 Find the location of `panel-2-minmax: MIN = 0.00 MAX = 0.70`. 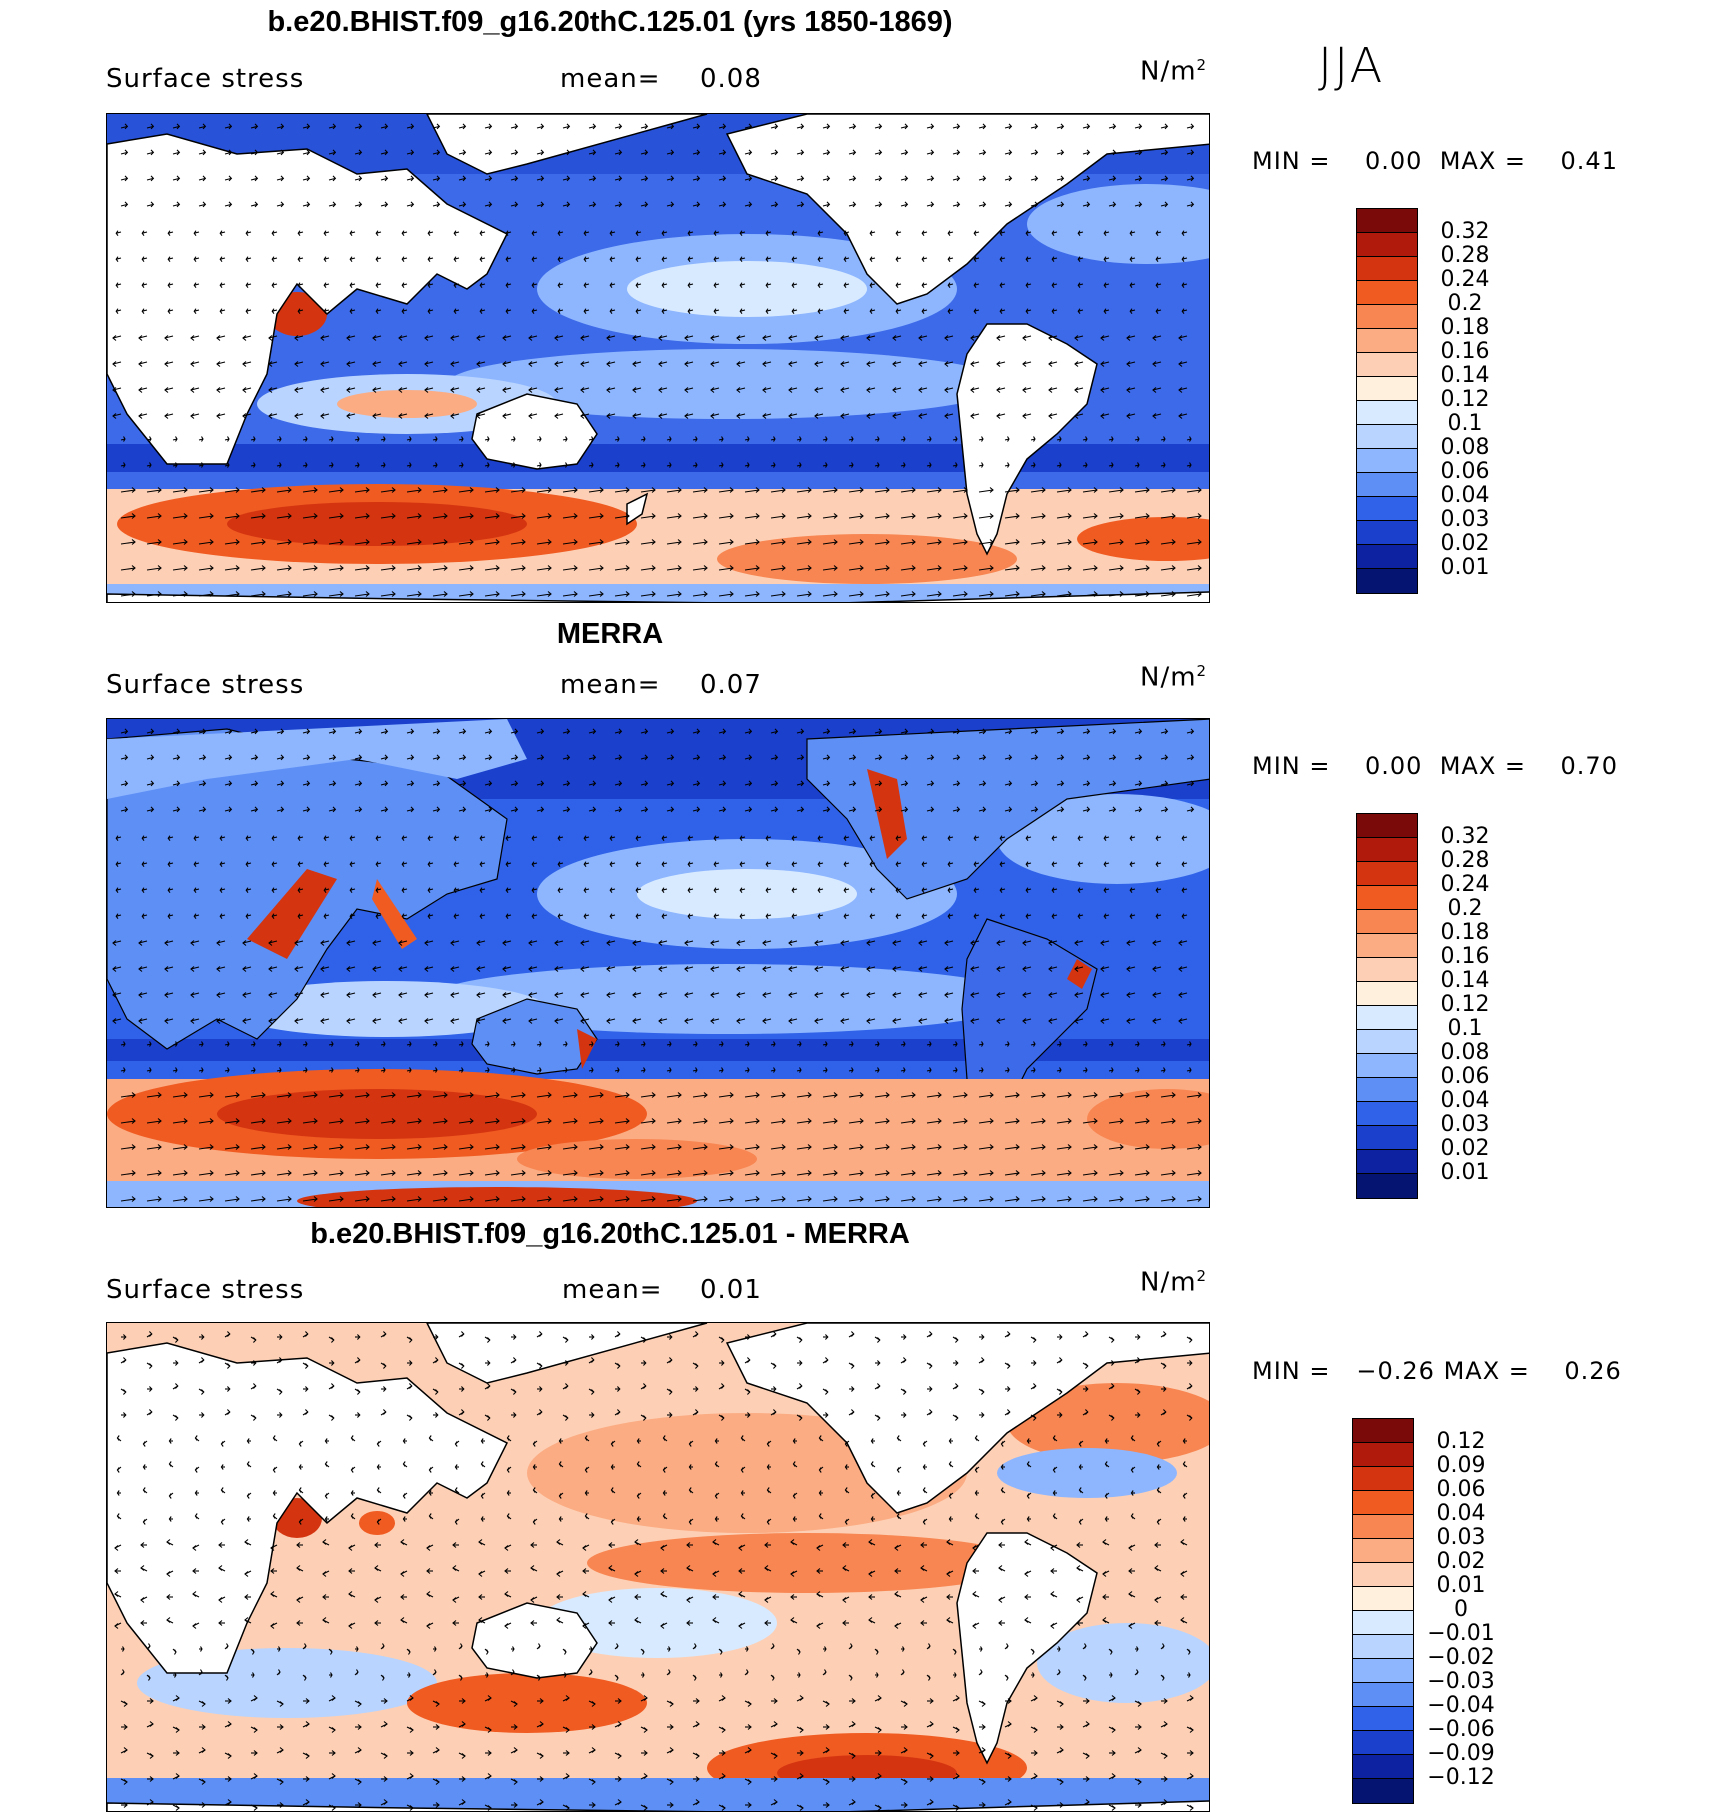

panel-2-minmax: MIN = 0.00 MAX = 0.70 is located at coordinates (1435, 766).